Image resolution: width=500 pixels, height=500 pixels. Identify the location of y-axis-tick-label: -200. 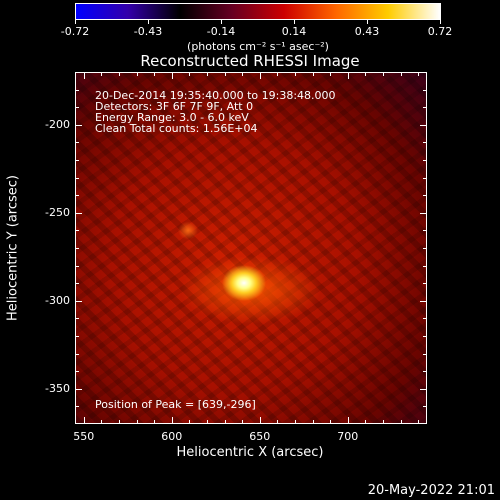
(57, 124).